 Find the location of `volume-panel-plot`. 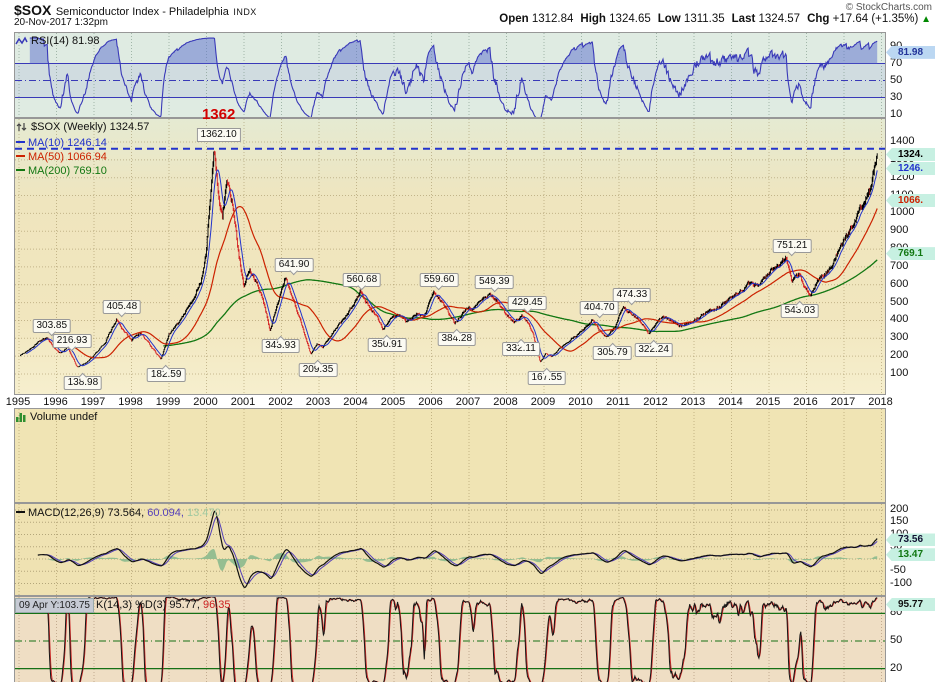

volume-panel-plot is located at coordinates (450, 455).